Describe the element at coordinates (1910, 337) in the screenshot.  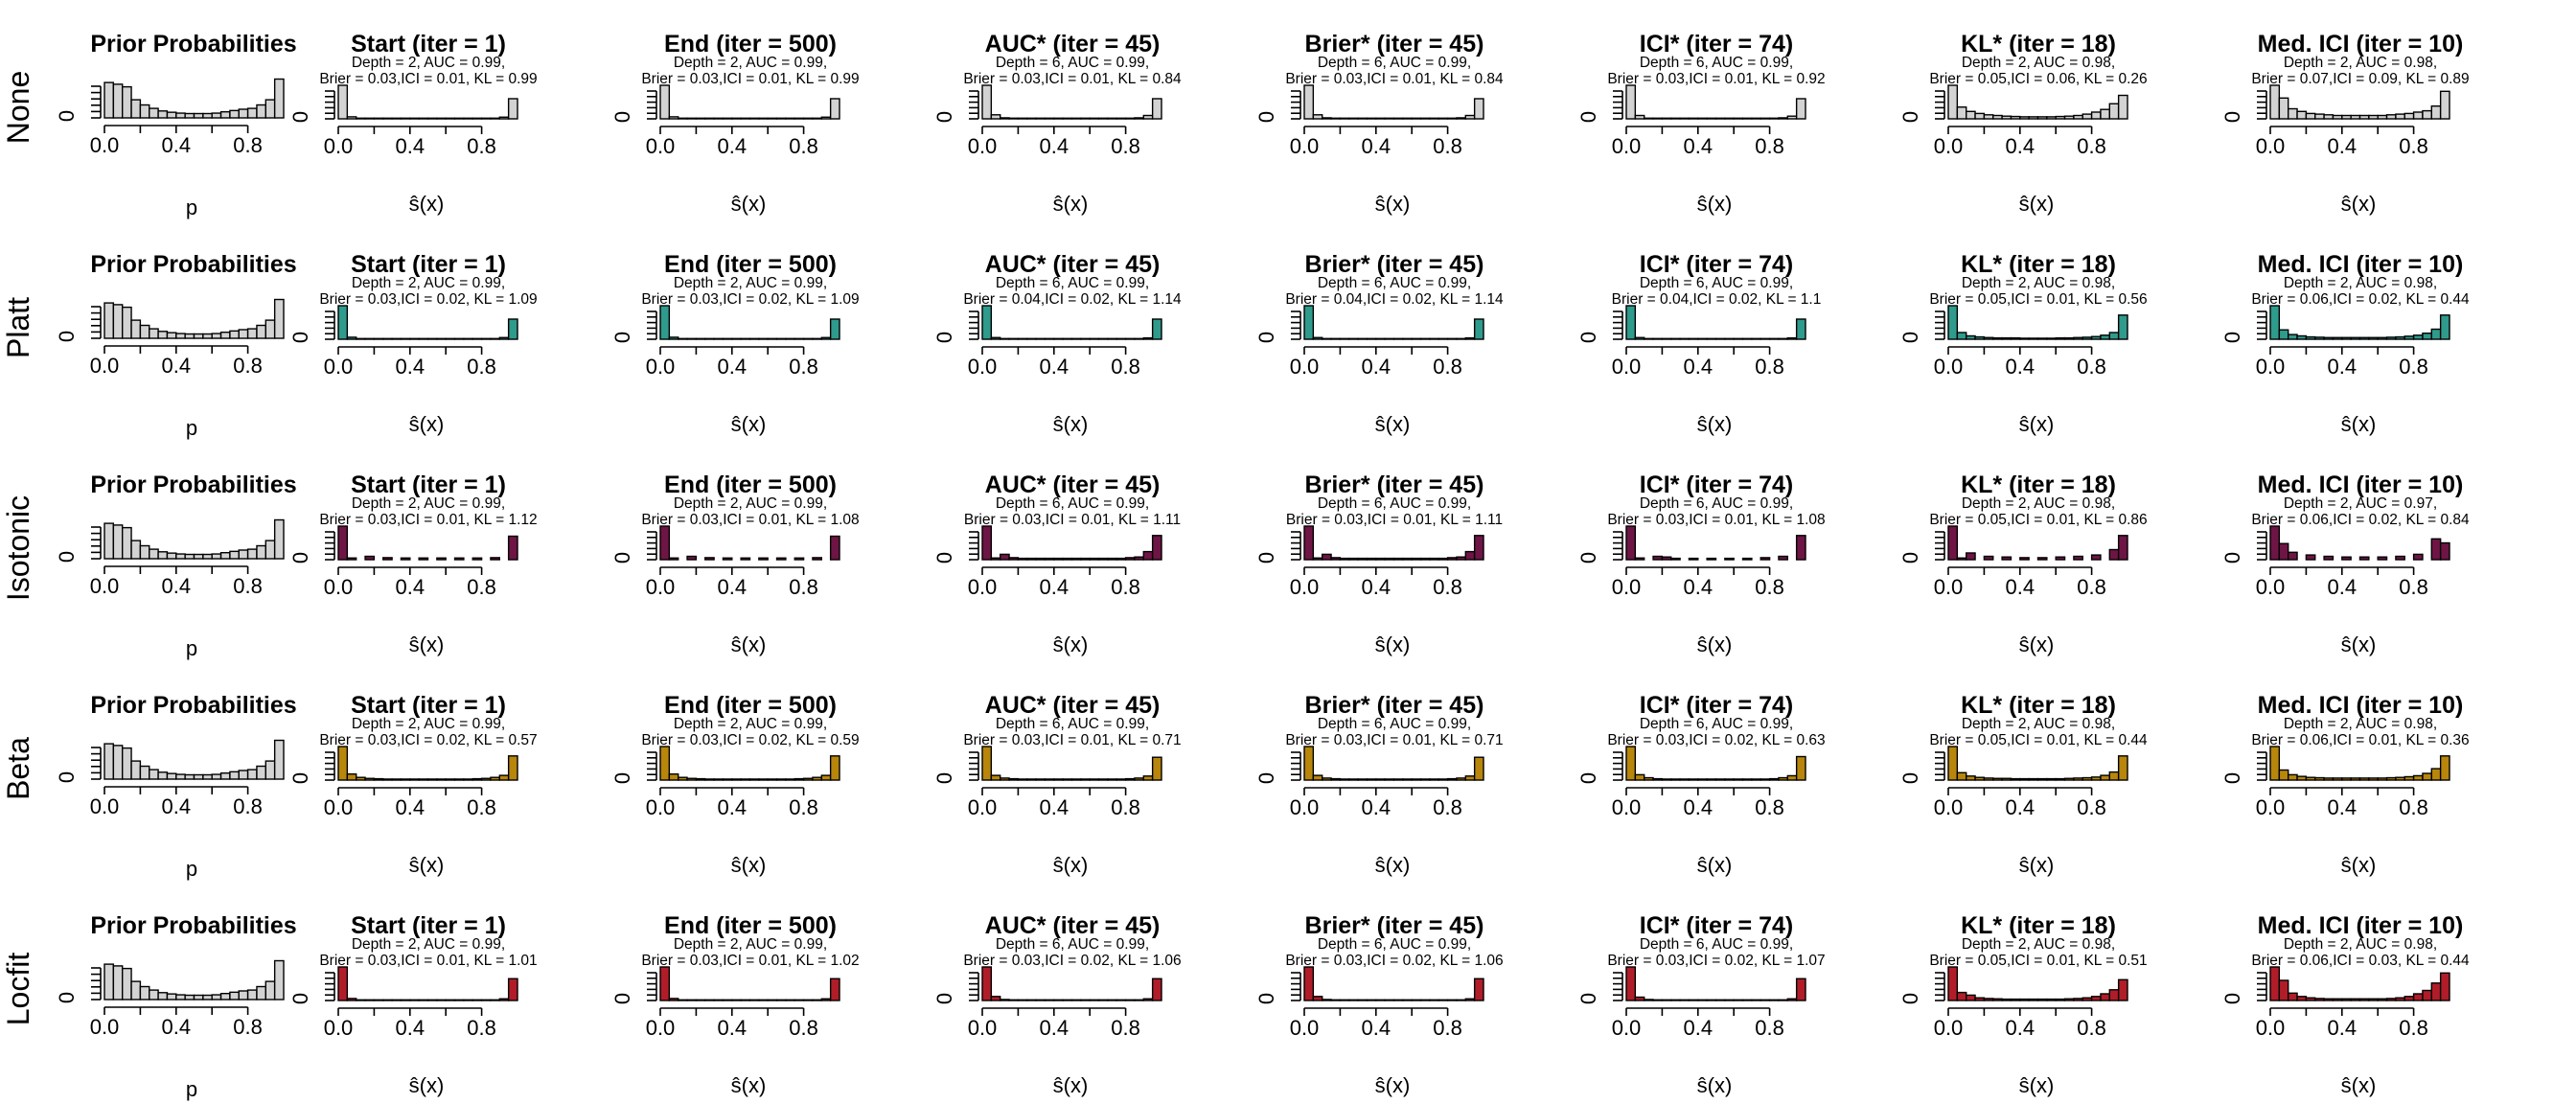
I see `panel-platt-6-y-tick-label: 0` at that location.